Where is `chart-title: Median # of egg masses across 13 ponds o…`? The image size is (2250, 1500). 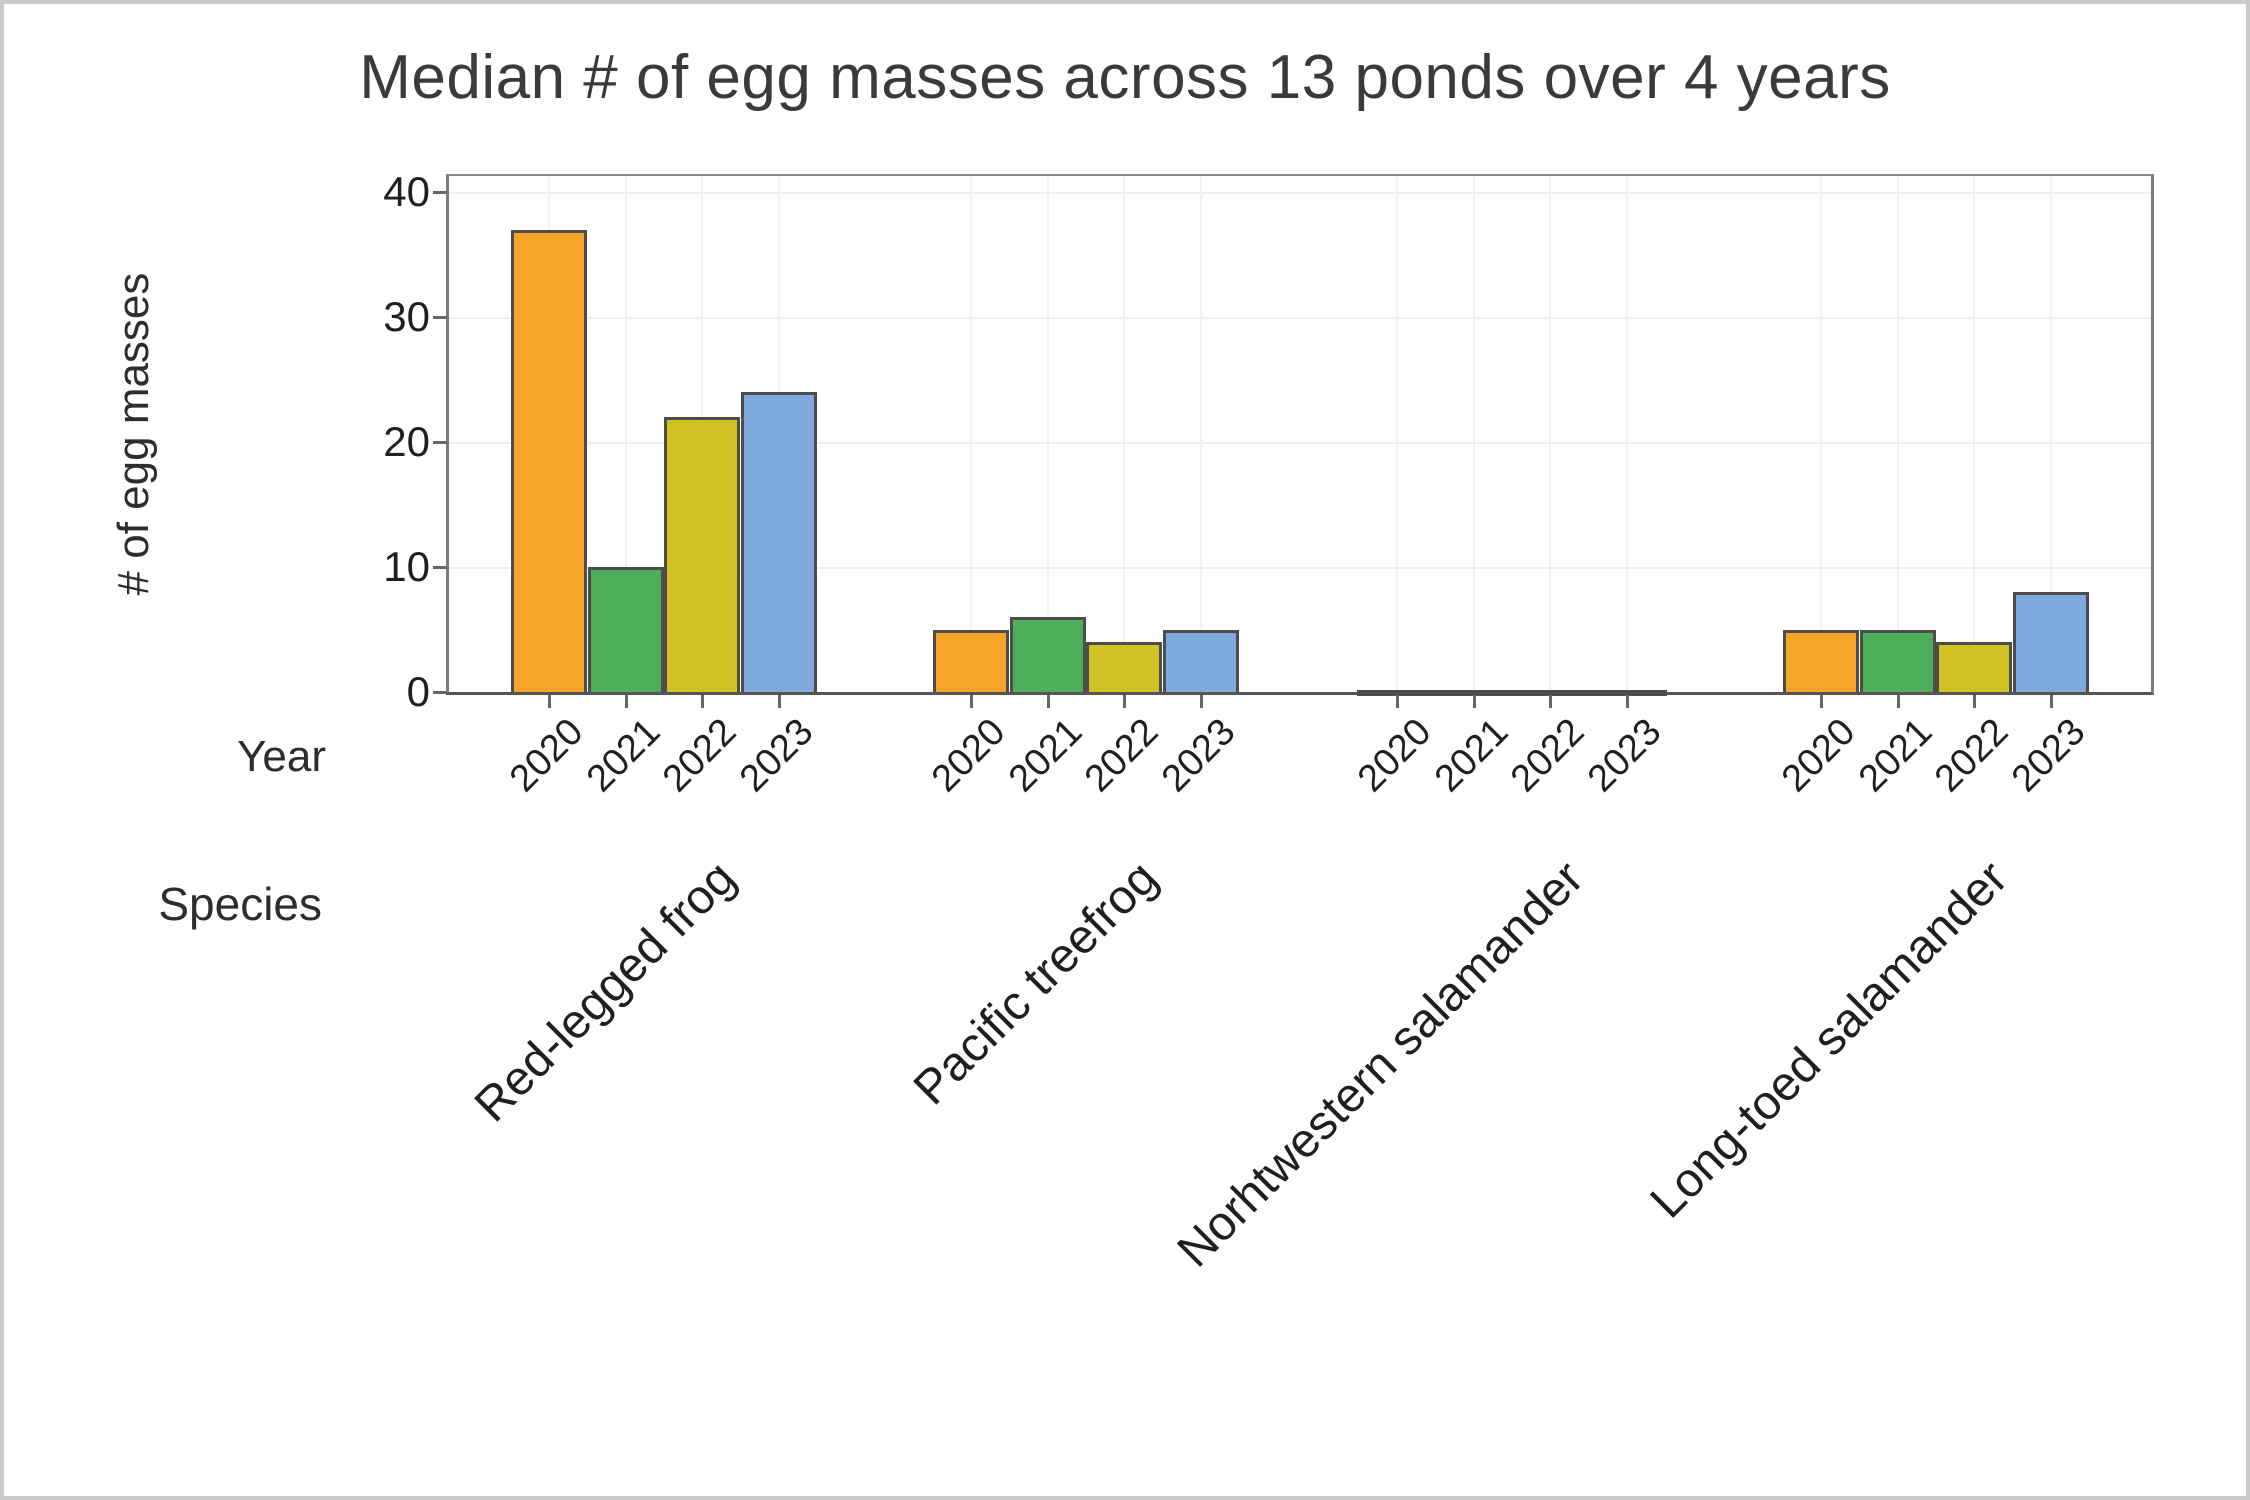 chart-title: Median # of egg masses across 13 ponds o… is located at coordinates (1125, 77).